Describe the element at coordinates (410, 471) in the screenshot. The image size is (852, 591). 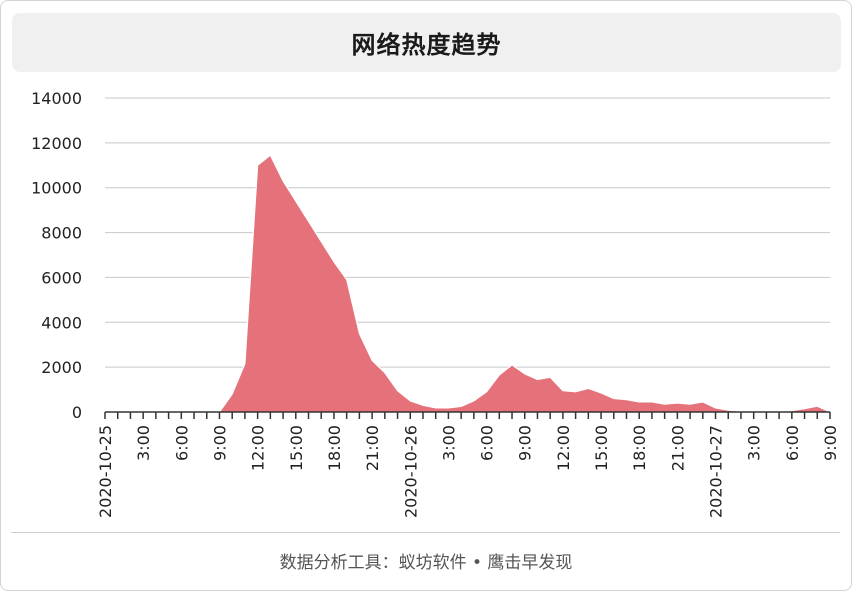
I see `x-tick-label: 2020-10-26` at that location.